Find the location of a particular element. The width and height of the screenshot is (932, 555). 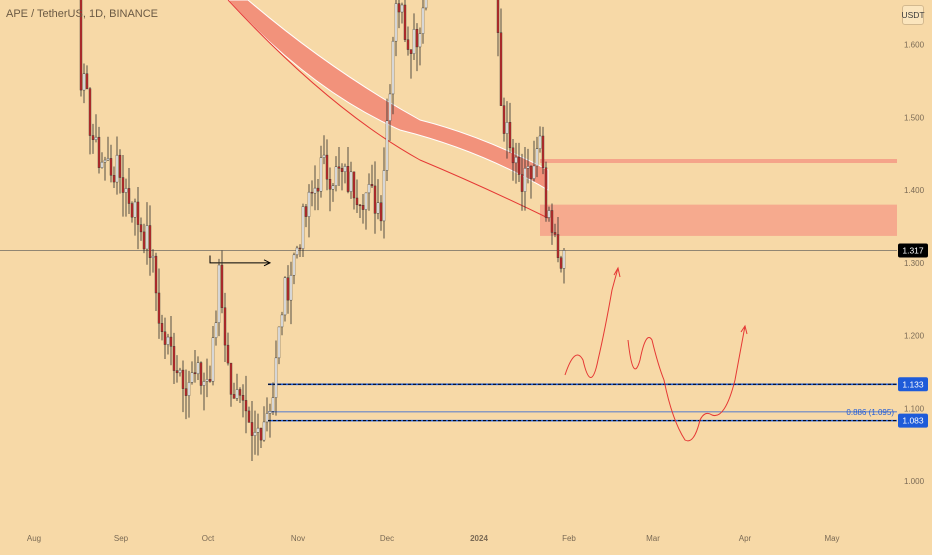

y-tick-label: 1.100 is located at coordinates (914, 408).